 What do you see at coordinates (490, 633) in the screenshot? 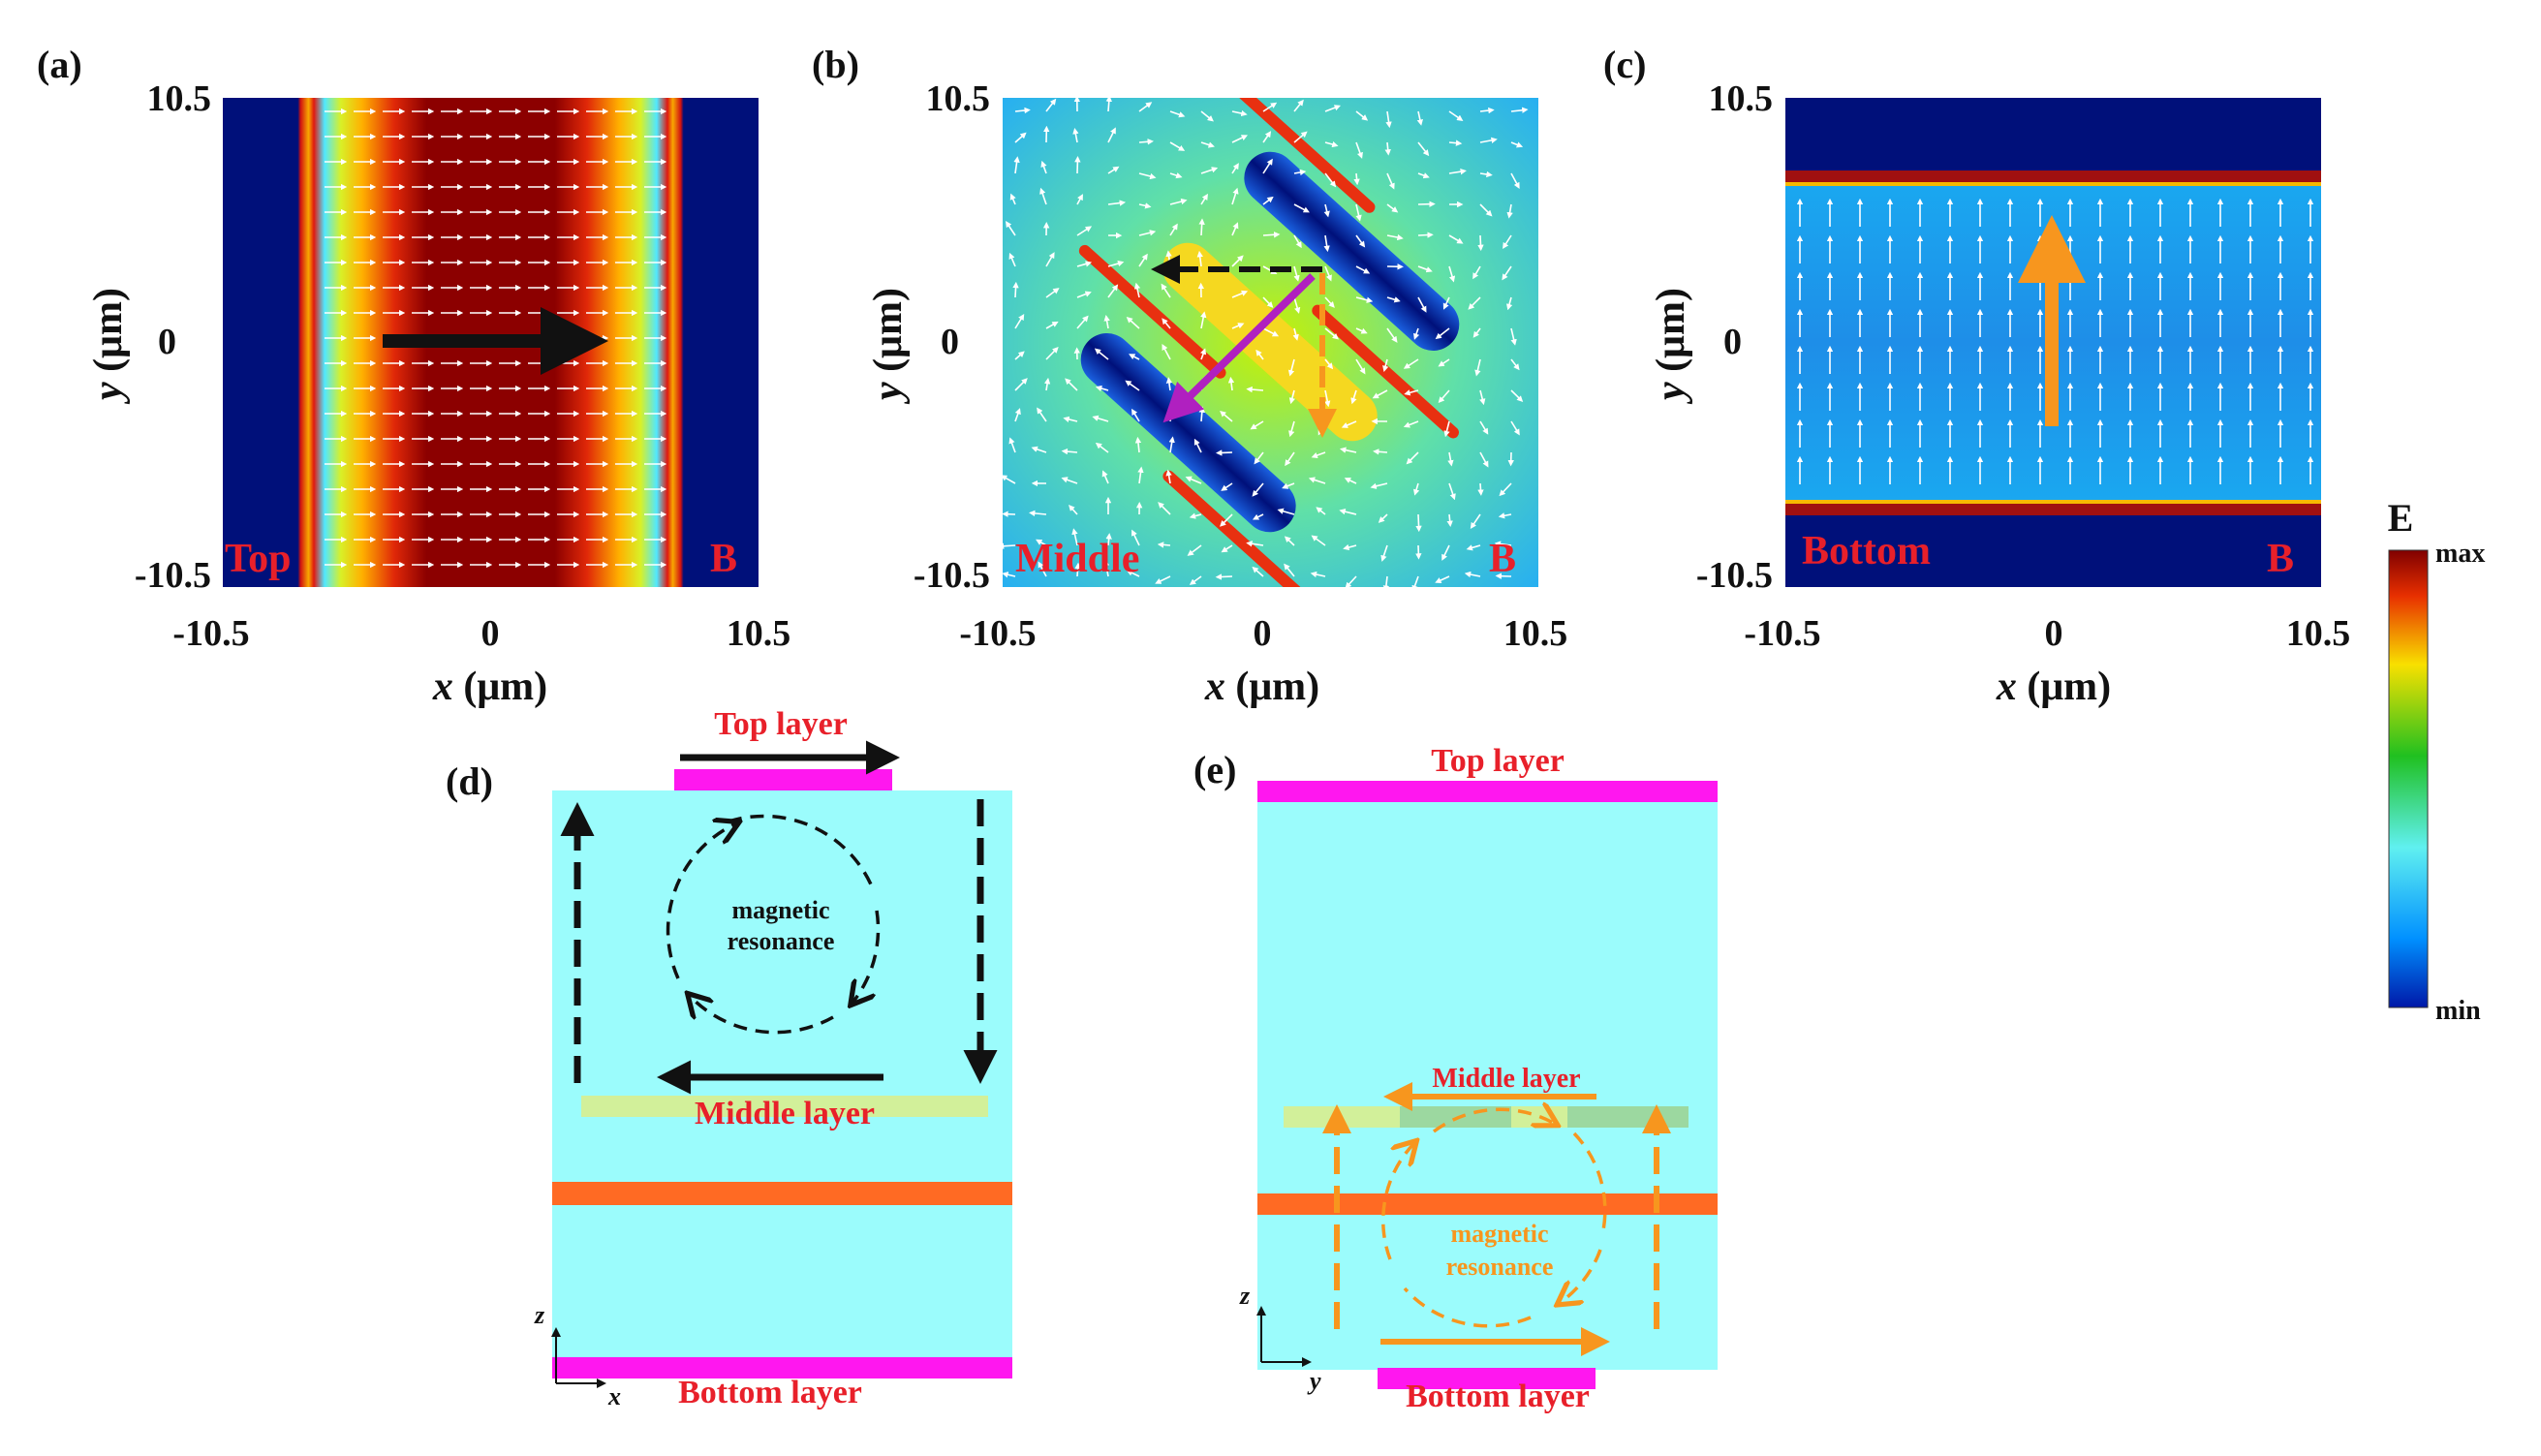
I see `panel-a-xtick-mid: 0` at bounding box center [490, 633].